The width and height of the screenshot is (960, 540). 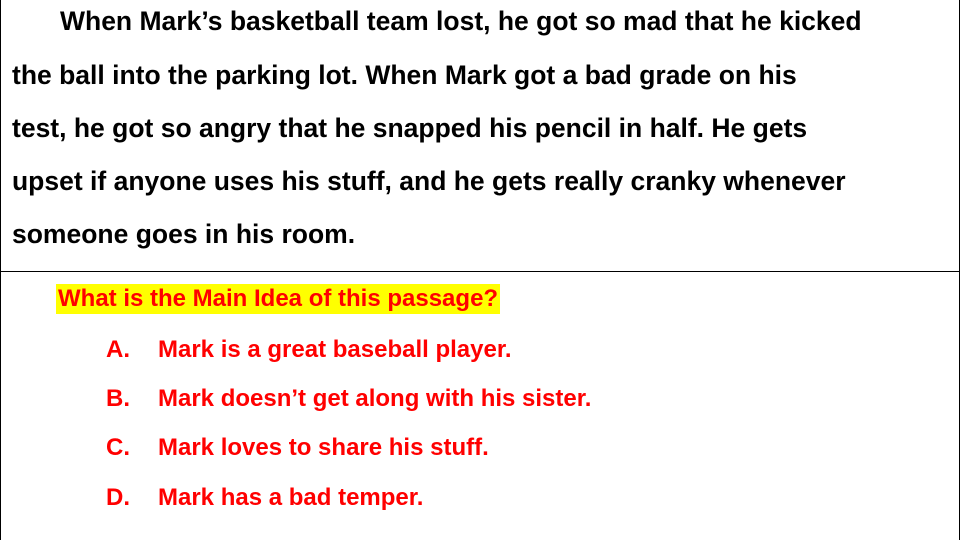 What do you see at coordinates (375, 398) in the screenshot?
I see `option-text: Mark doesn’t get along with his sister.` at bounding box center [375, 398].